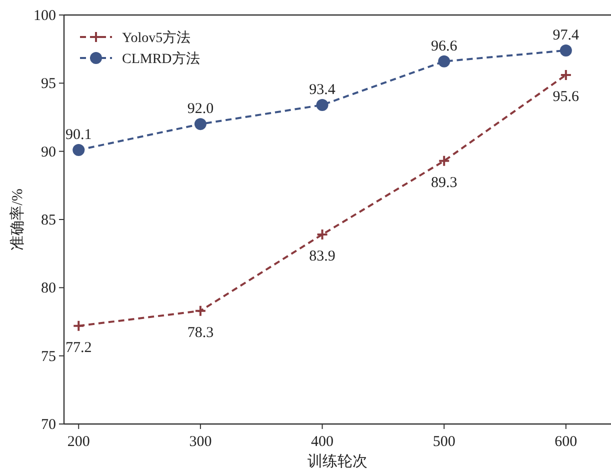 The width and height of the screenshot is (611, 471). I want to click on y-tick-label: 85, so click(48, 220).